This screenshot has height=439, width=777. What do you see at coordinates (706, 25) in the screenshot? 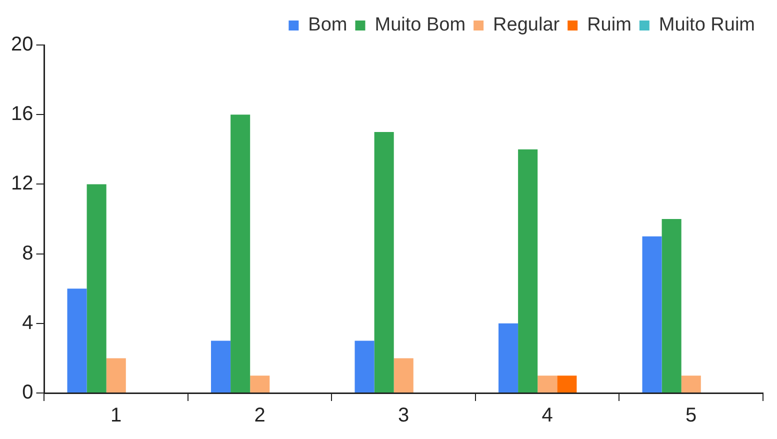
I see `legend-label: Muito Ruim` at bounding box center [706, 25].